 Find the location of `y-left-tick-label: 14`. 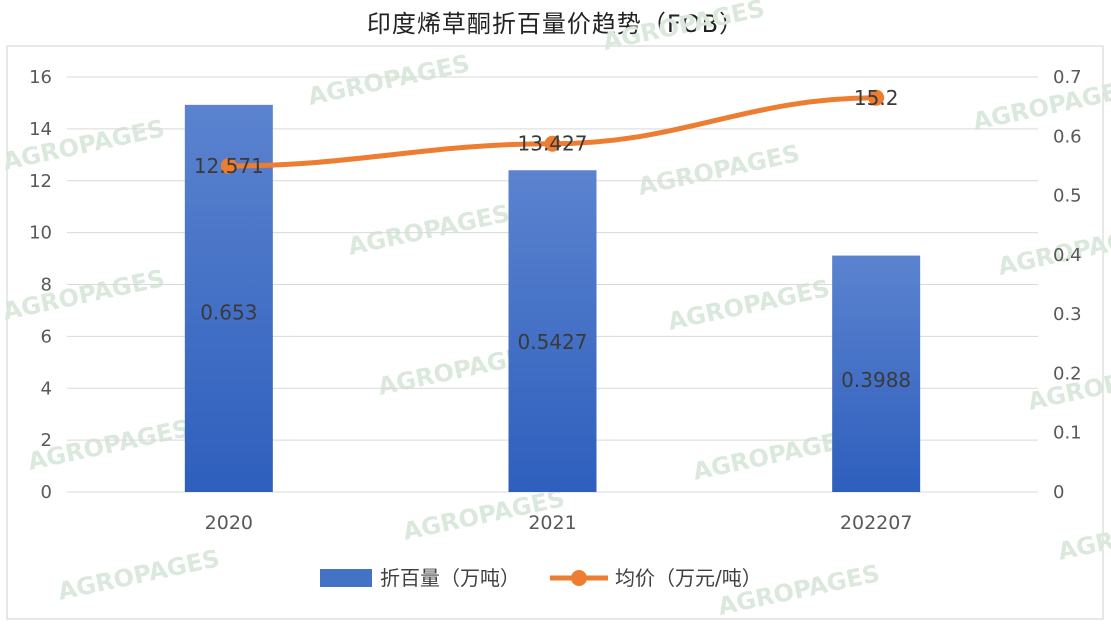

y-left-tick-label: 14 is located at coordinates (40, 129).